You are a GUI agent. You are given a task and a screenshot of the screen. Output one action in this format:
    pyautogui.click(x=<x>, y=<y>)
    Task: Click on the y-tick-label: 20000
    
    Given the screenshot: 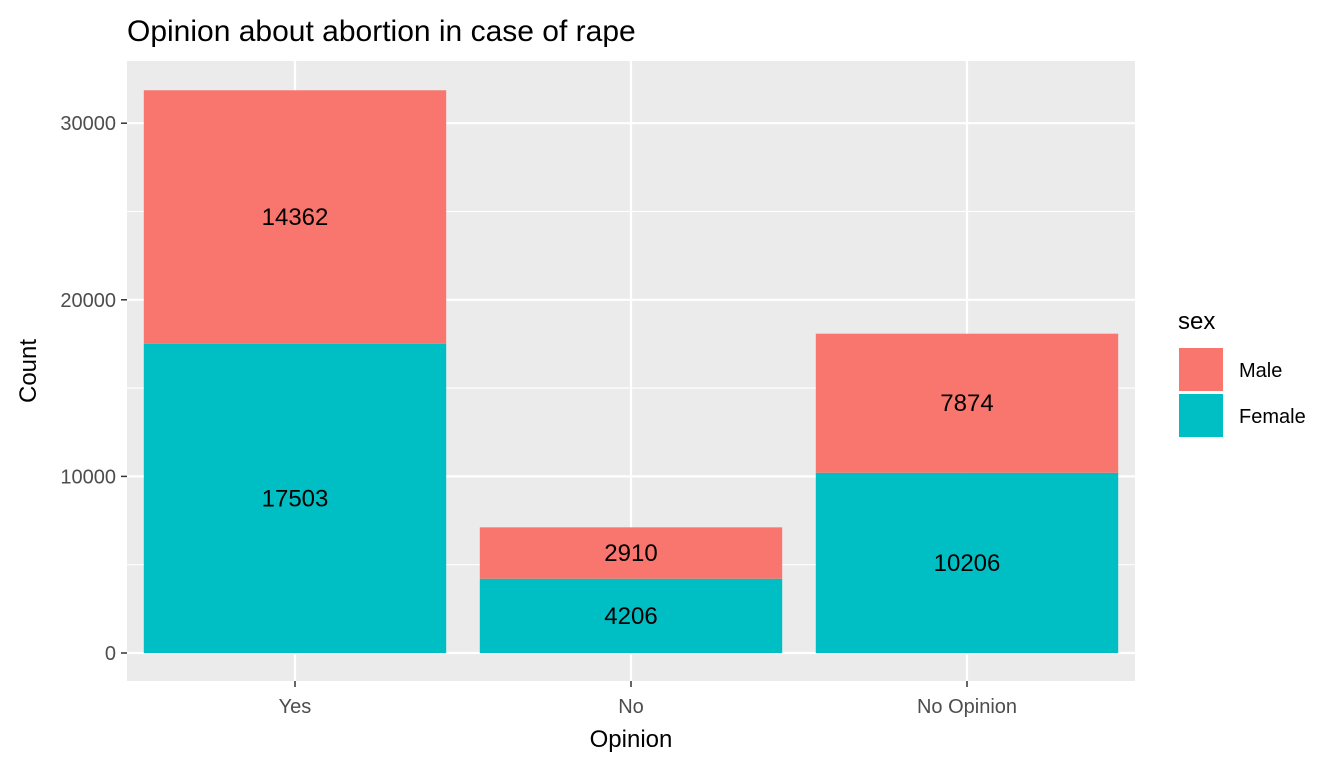 What is the action you would take?
    pyautogui.click(x=88, y=301)
    